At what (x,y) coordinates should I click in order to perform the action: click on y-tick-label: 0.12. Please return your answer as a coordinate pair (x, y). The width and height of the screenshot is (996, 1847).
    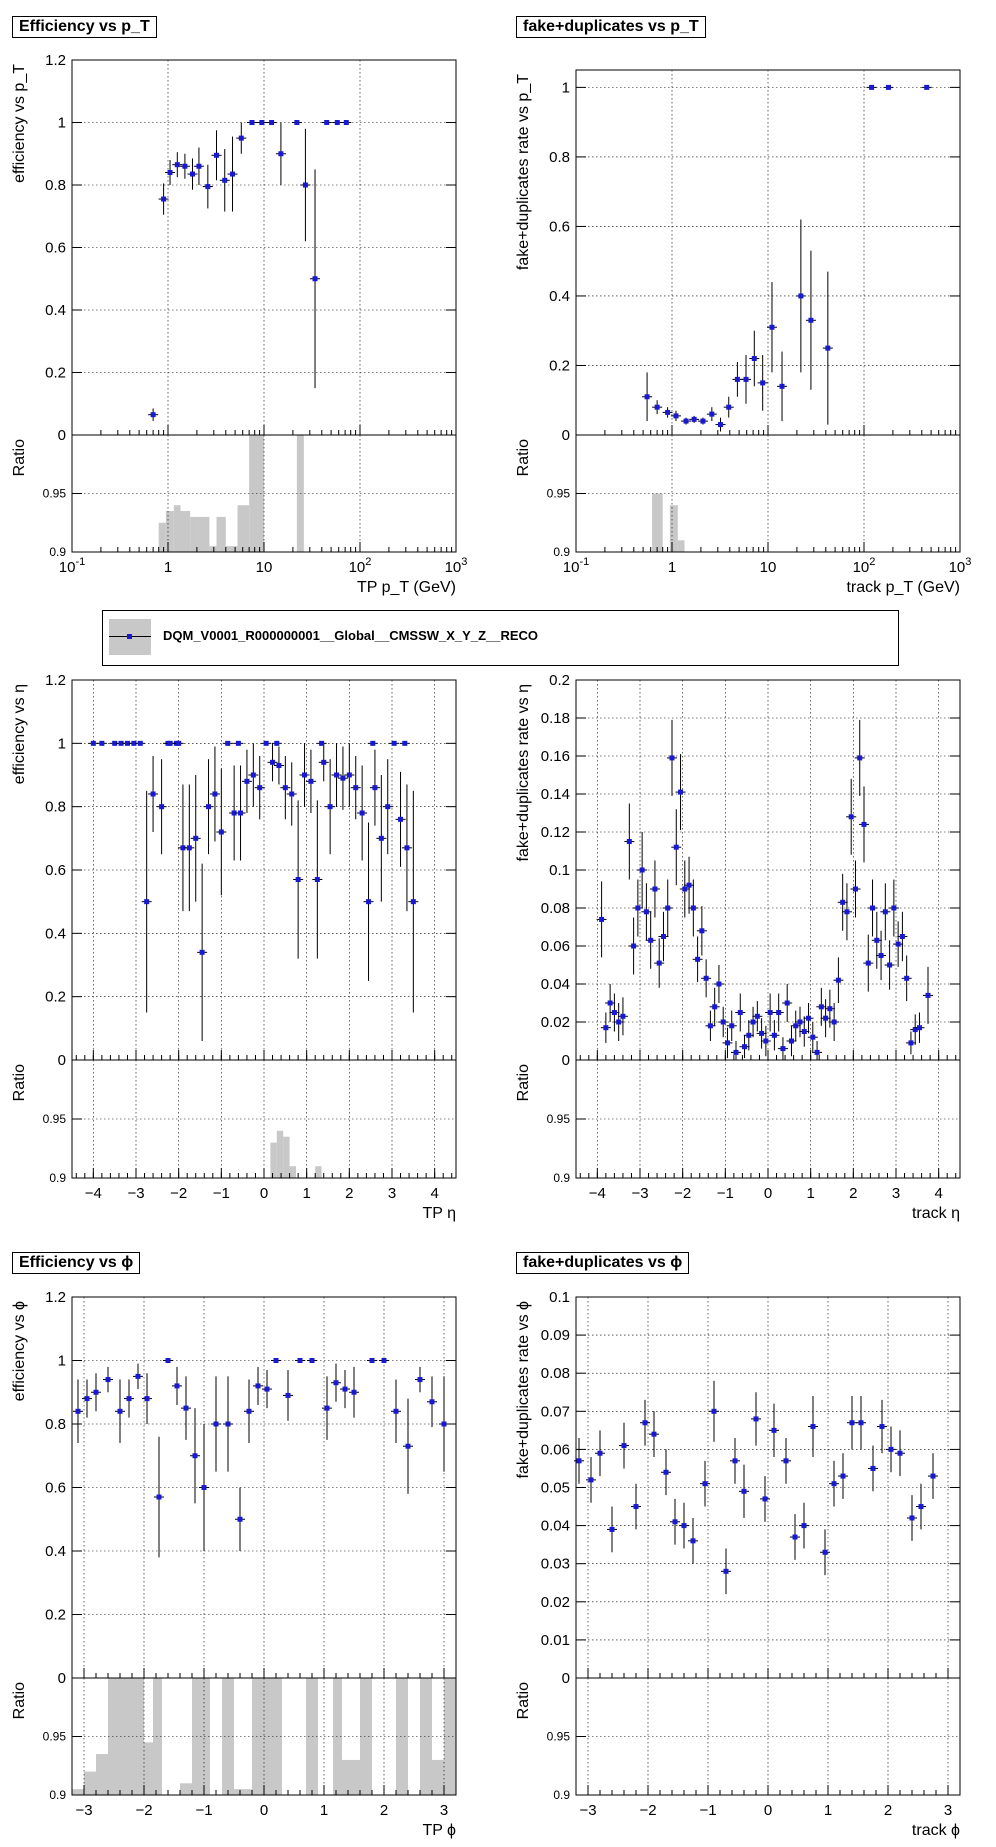
    Looking at the image, I should click on (555, 832).